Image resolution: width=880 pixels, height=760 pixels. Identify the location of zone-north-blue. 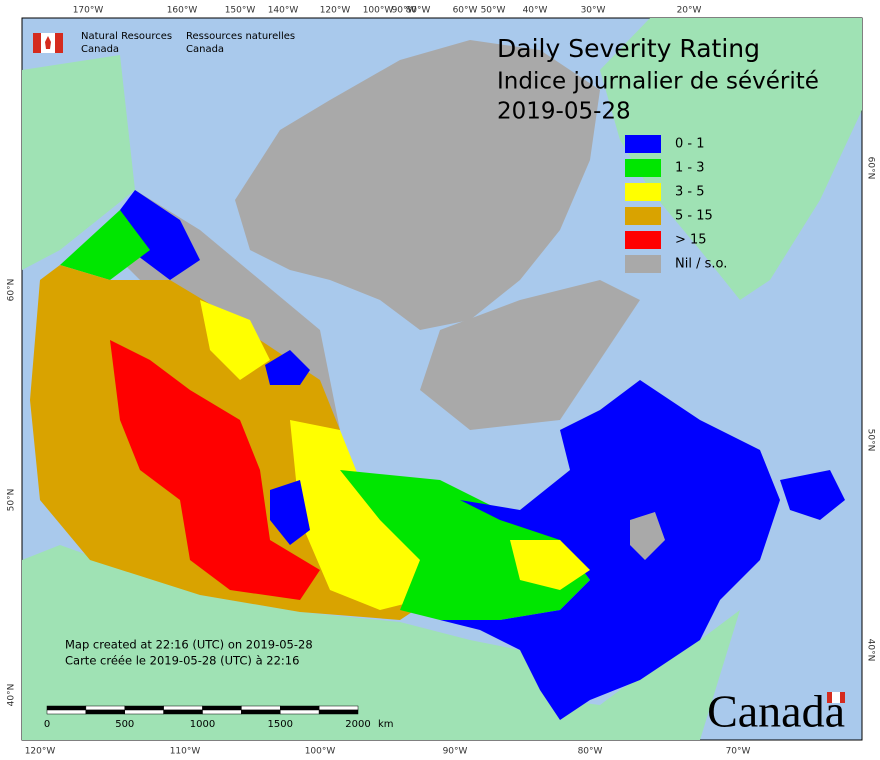
(287, 367).